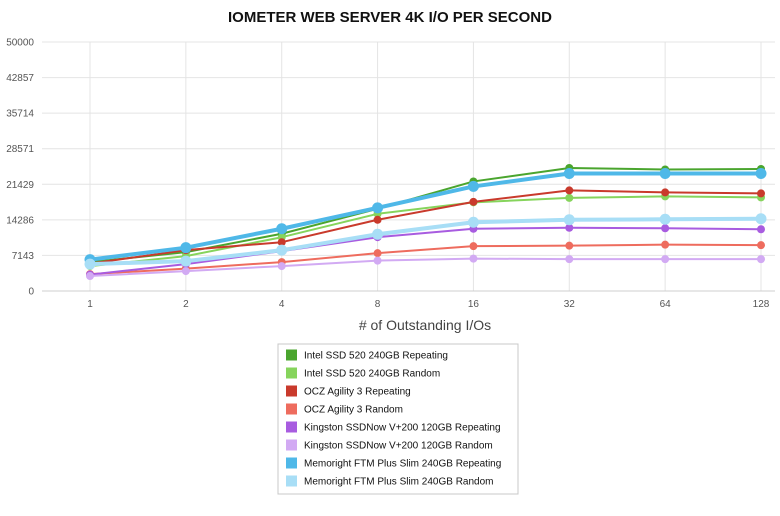 Image resolution: width=780 pixels, height=516 pixels. Describe the element at coordinates (353, 410) in the screenshot. I see `legend-label: OCZ Agility 3 Random` at that location.